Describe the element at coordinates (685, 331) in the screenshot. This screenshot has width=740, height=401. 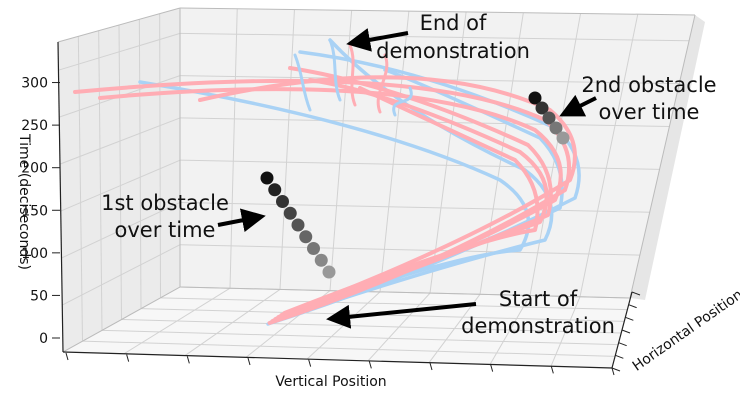
I see `y-axis-title: Horizontal Position` at that location.